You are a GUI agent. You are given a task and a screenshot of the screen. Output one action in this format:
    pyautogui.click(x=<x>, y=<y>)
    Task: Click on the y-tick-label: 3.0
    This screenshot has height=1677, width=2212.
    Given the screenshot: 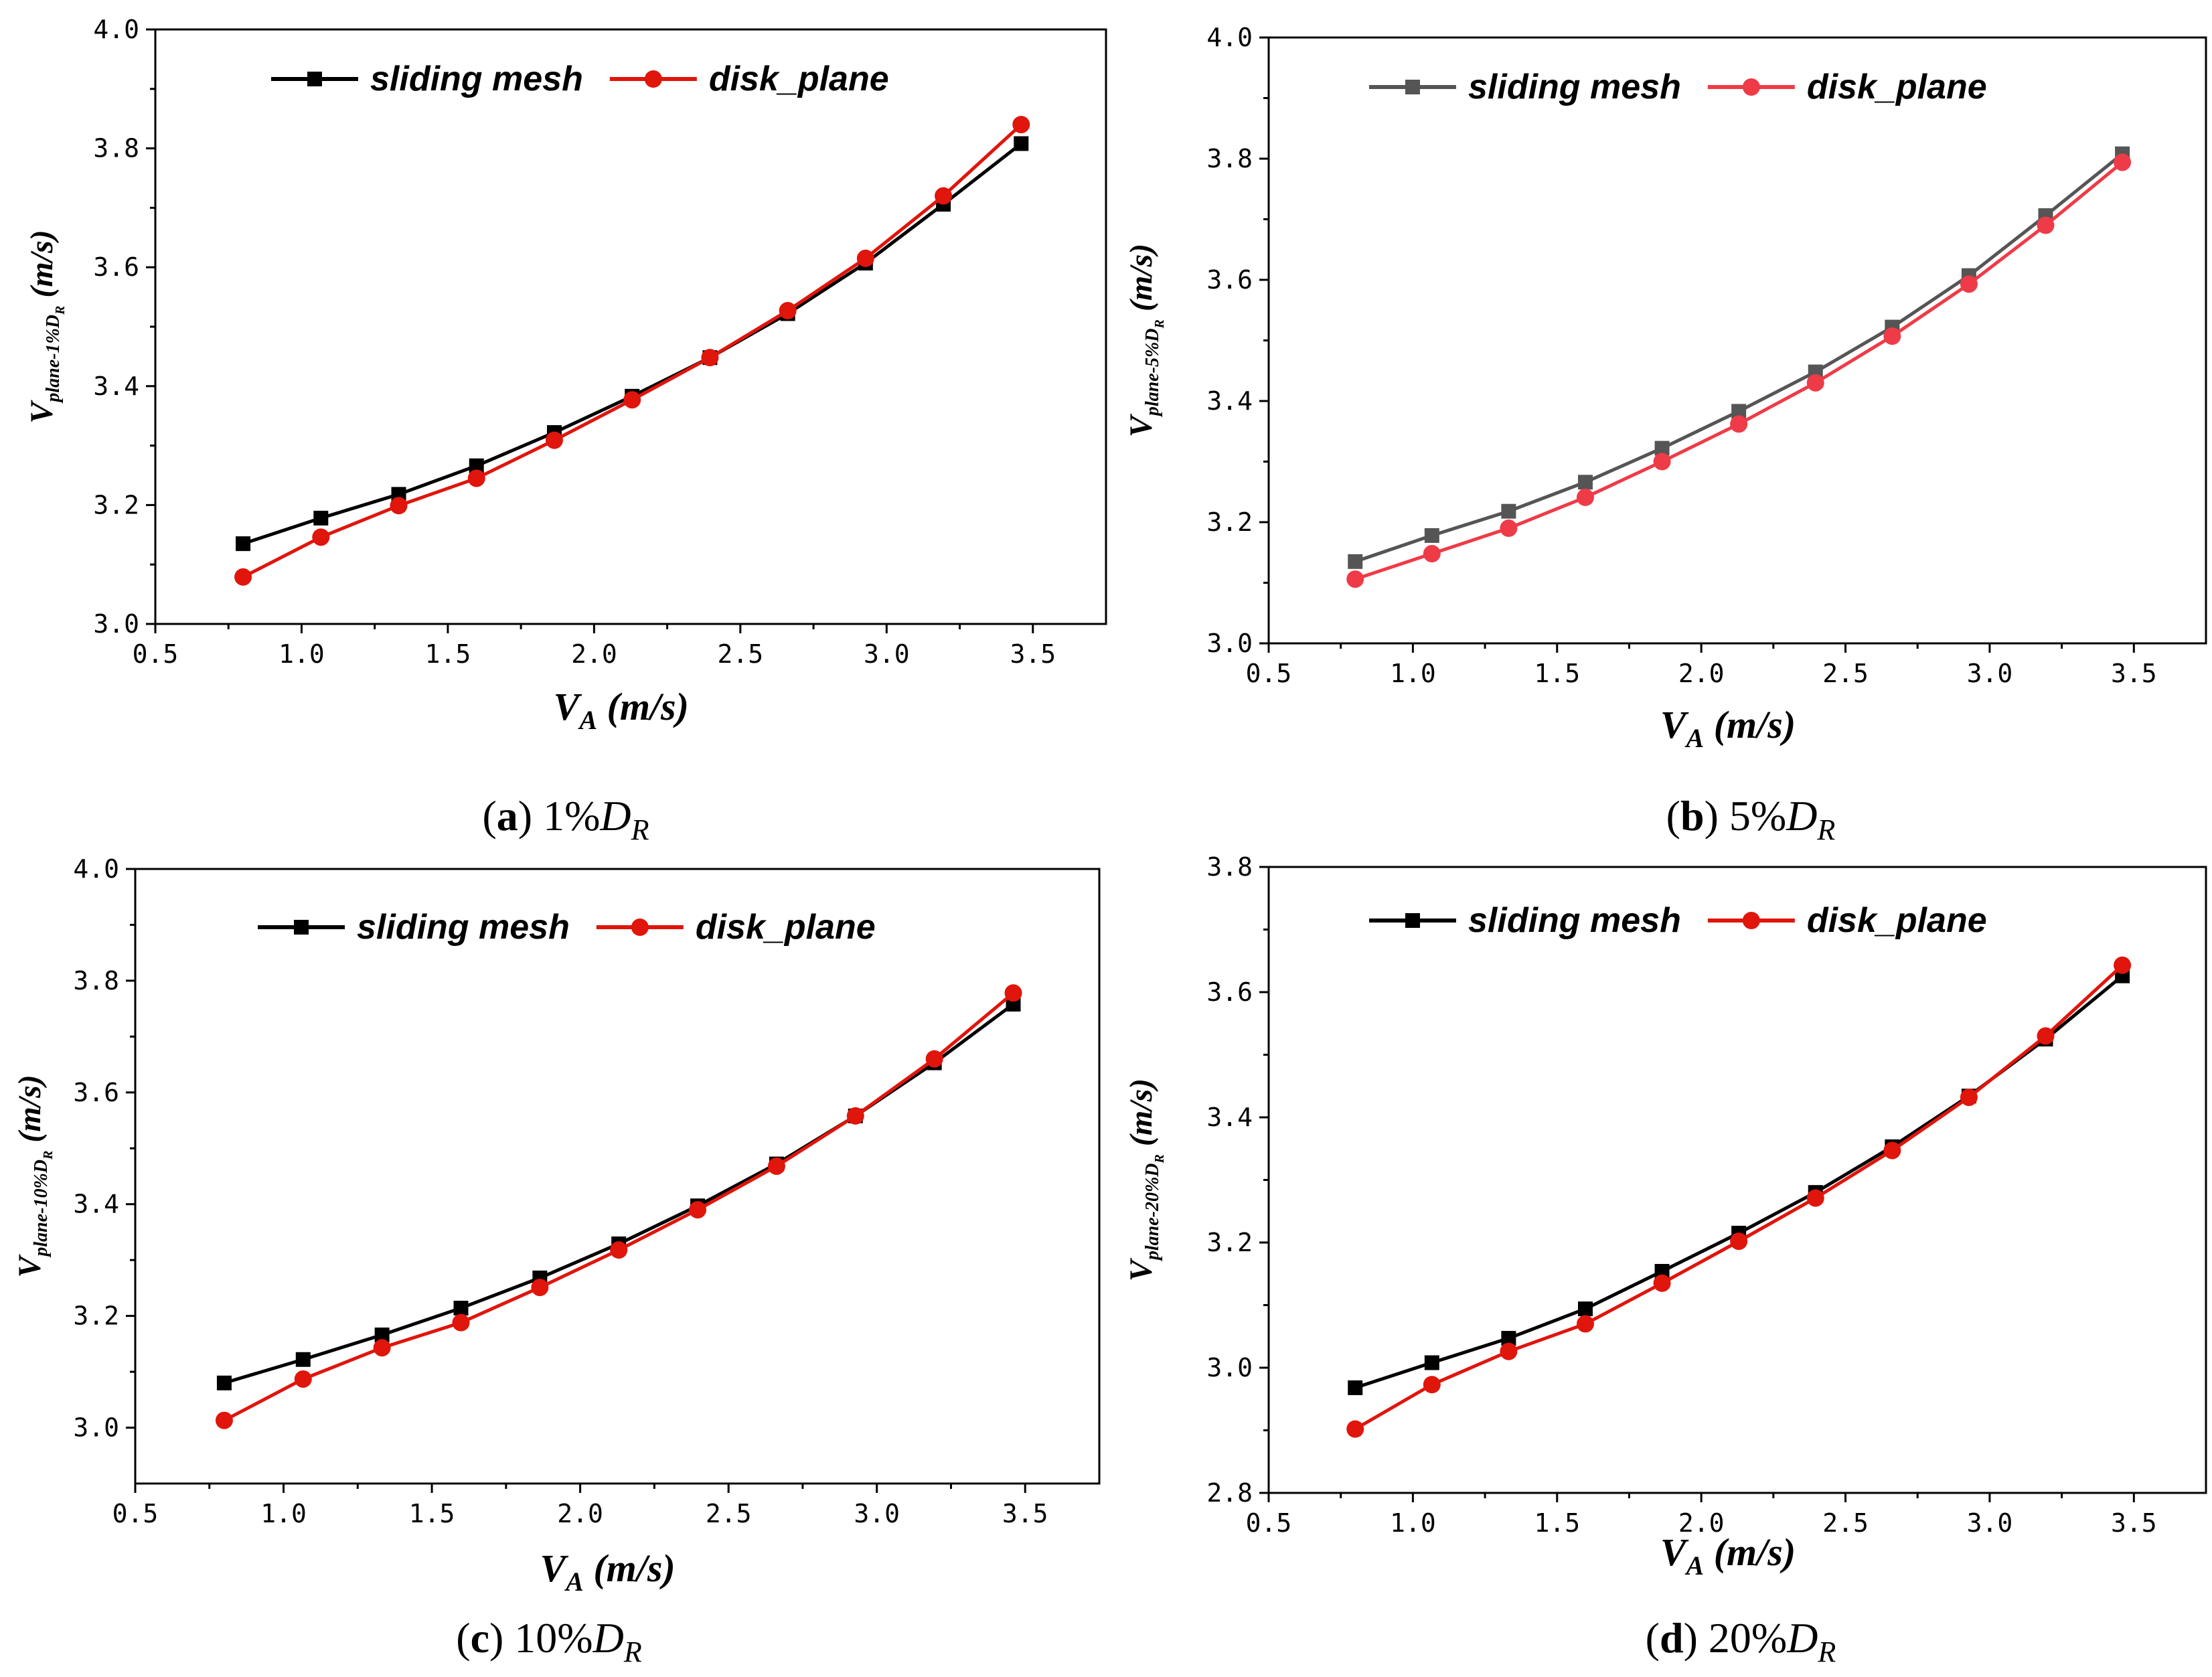 What is the action you would take?
    pyautogui.click(x=96, y=1428)
    